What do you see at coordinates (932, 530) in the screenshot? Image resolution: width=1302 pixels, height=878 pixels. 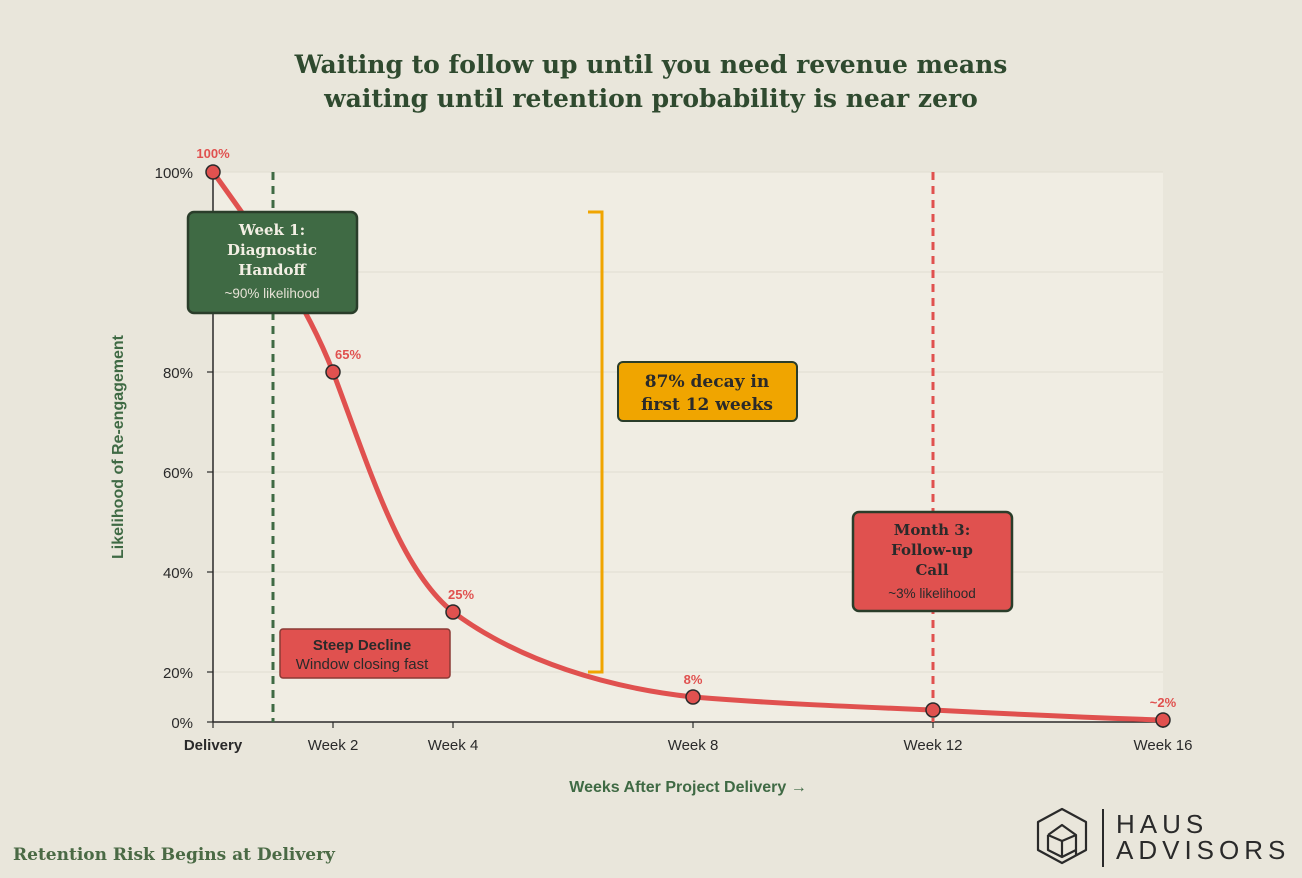 I see `month3-title: Month 3:` at bounding box center [932, 530].